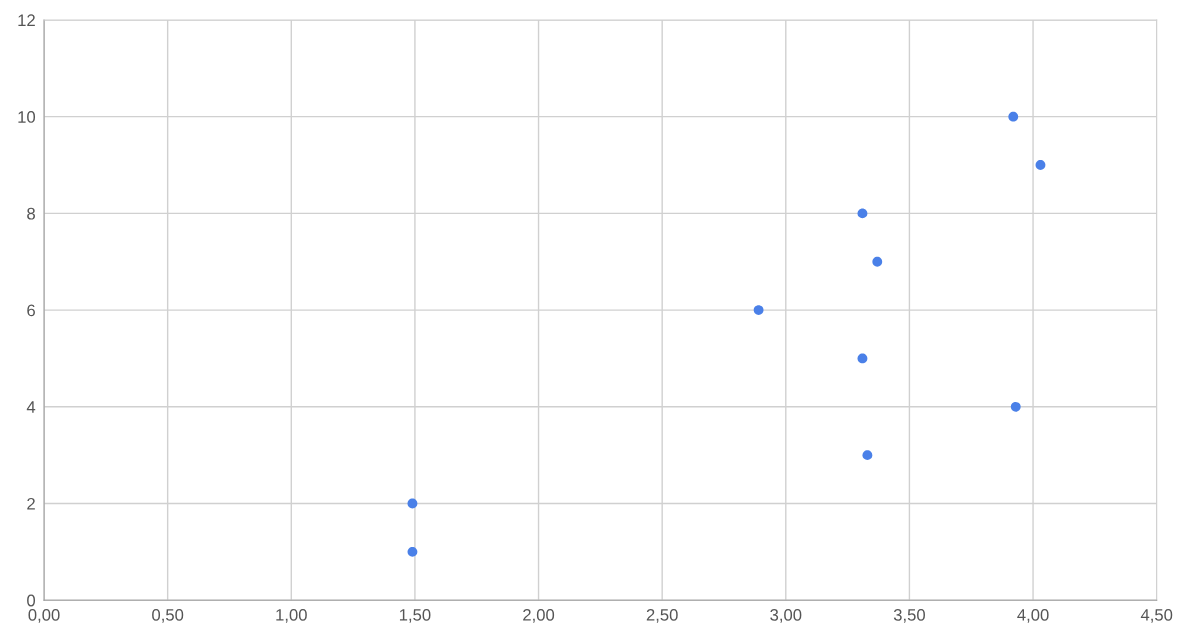 The image size is (1190, 644). Describe the element at coordinates (31, 407) in the screenshot. I see `y-tick-label: 4` at that location.